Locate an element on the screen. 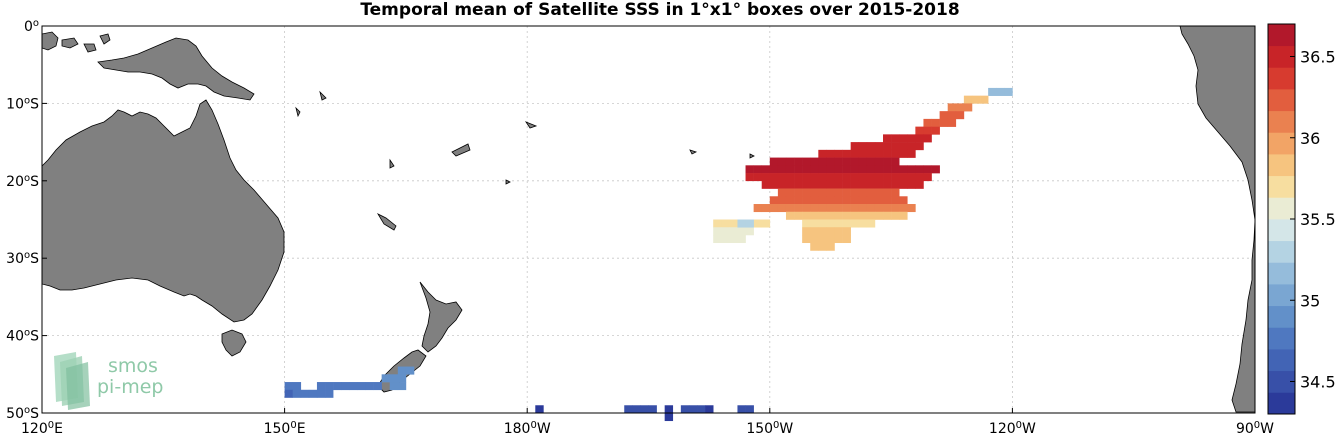 This screenshot has height=438, width=1343. y-tick-label: 20oS is located at coordinates (22, 181).